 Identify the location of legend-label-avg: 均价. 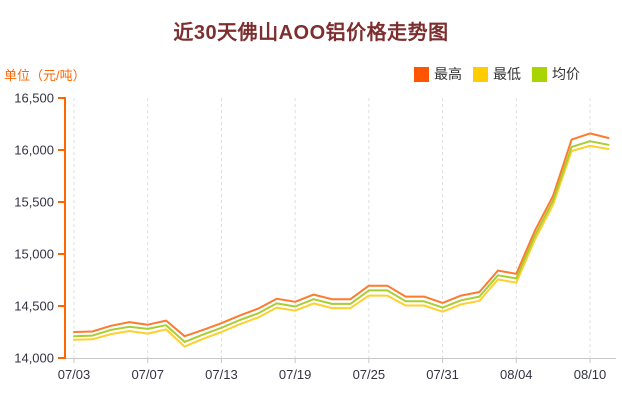
(566, 74).